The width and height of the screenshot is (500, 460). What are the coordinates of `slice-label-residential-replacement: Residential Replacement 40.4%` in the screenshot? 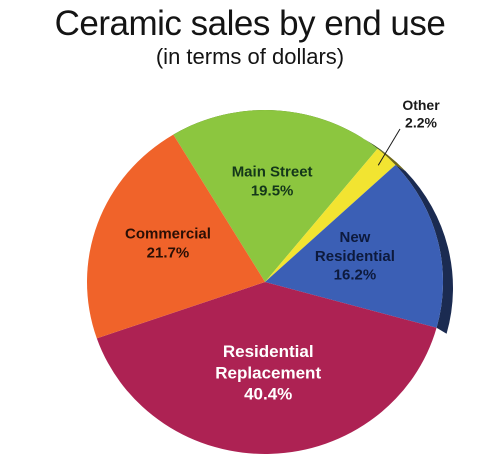 It's located at (268, 373).